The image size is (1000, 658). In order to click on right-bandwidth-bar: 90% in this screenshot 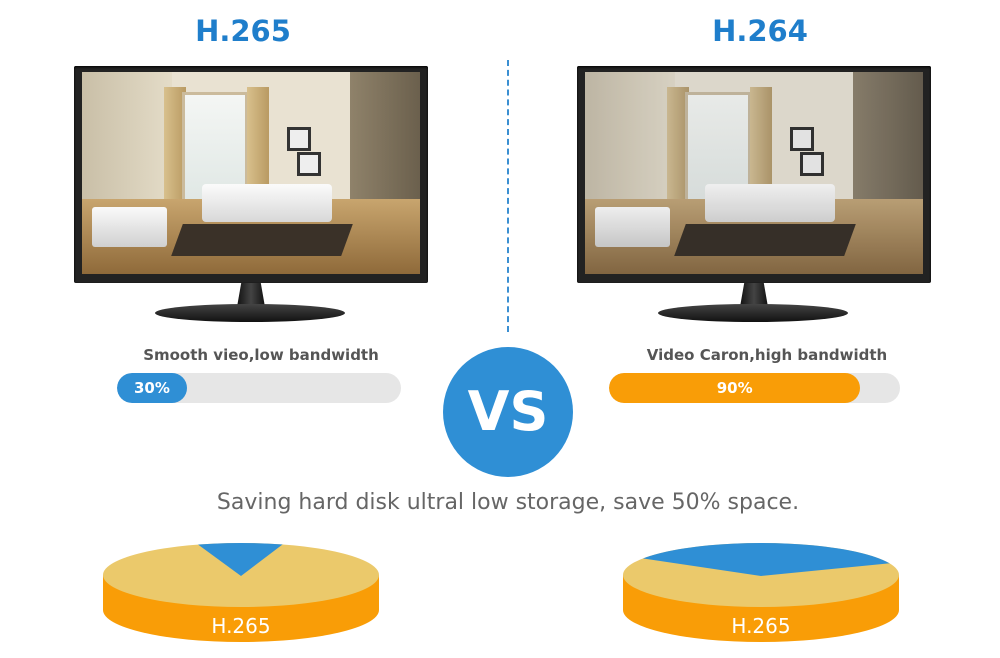, I will do `click(754, 388)`.